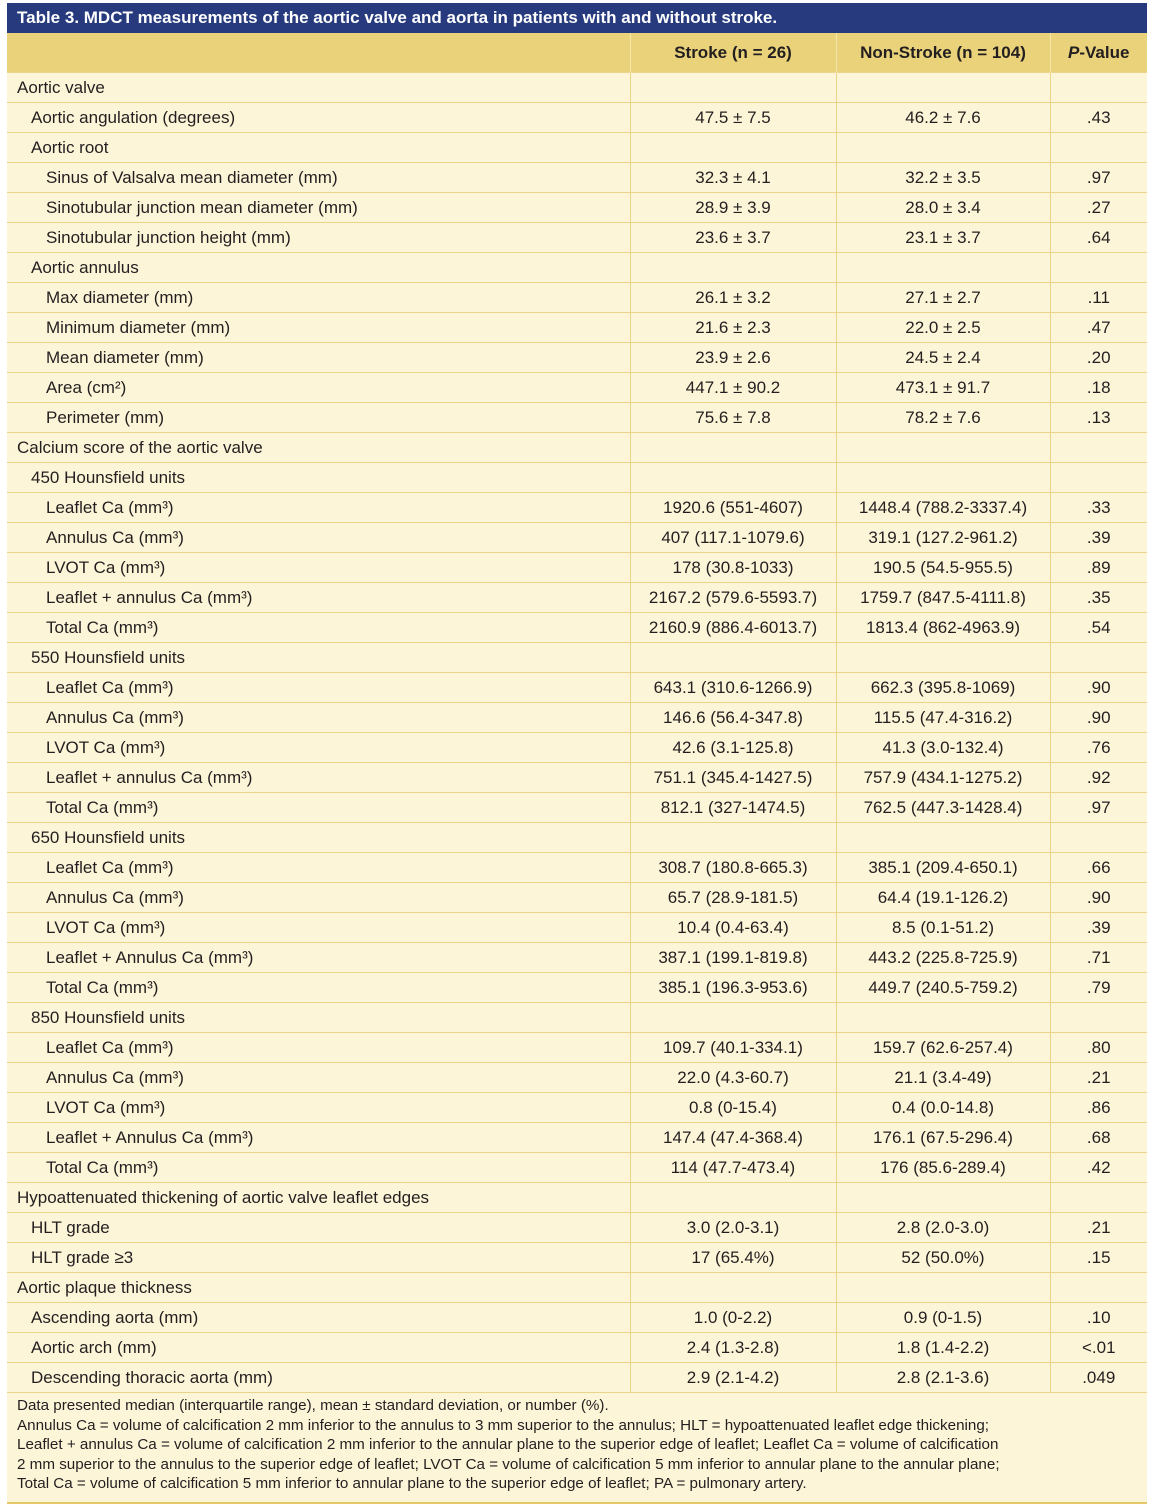  What do you see at coordinates (318, 117) in the screenshot?
I see `row-label: Aortic angulation (degrees)` at bounding box center [318, 117].